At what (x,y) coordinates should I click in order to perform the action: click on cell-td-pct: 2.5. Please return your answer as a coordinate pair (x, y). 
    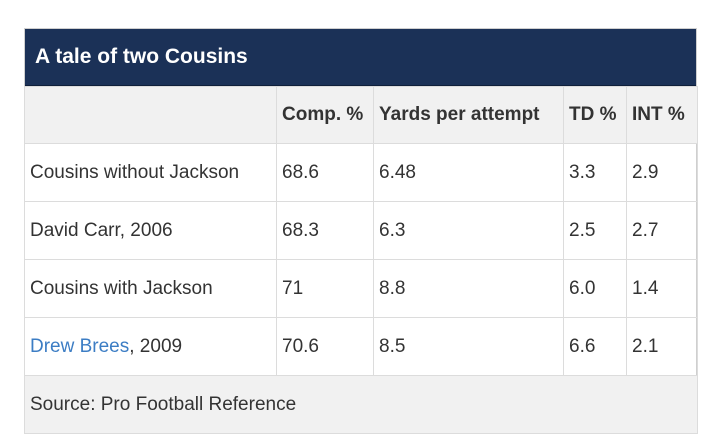
    Looking at the image, I should click on (595, 230).